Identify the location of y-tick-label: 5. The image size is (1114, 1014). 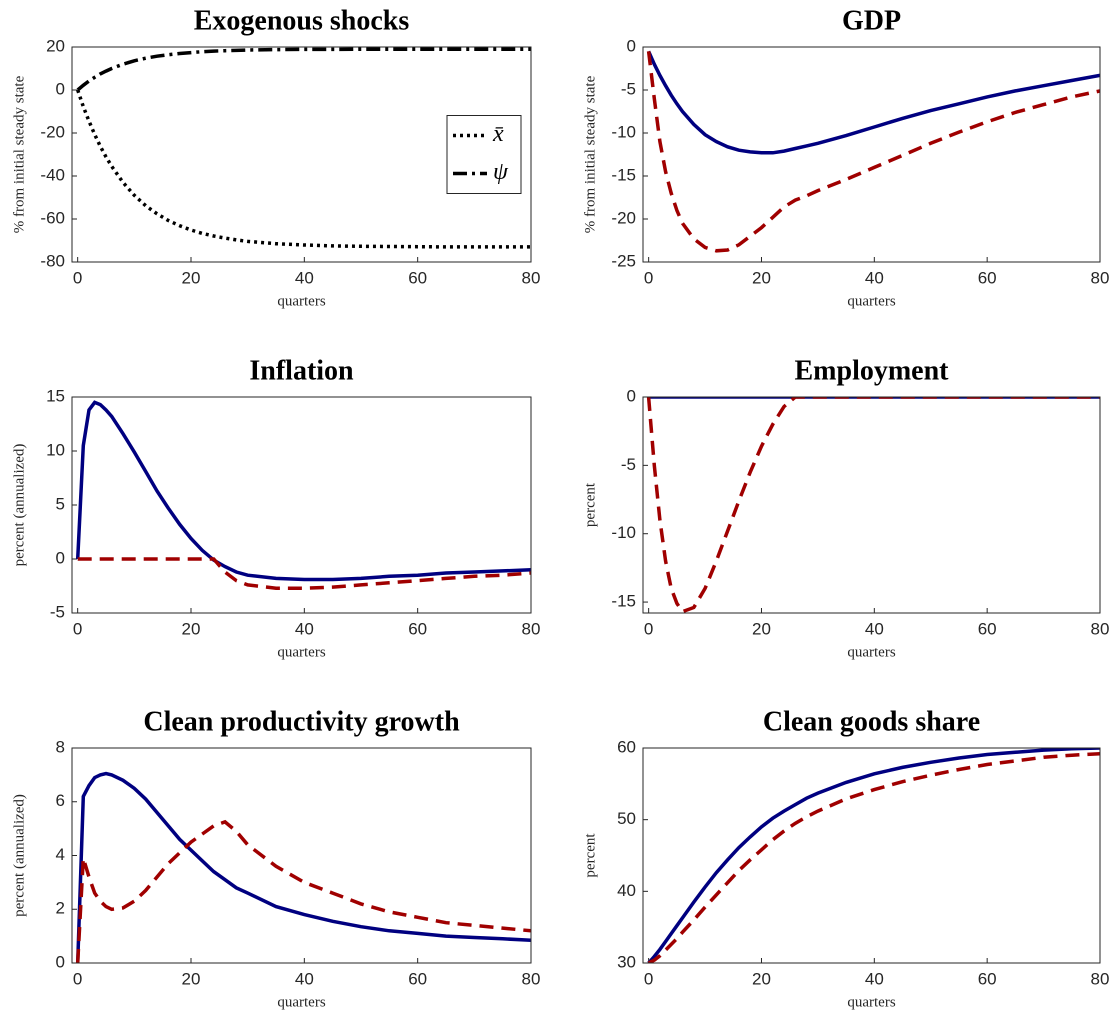
(60, 503).